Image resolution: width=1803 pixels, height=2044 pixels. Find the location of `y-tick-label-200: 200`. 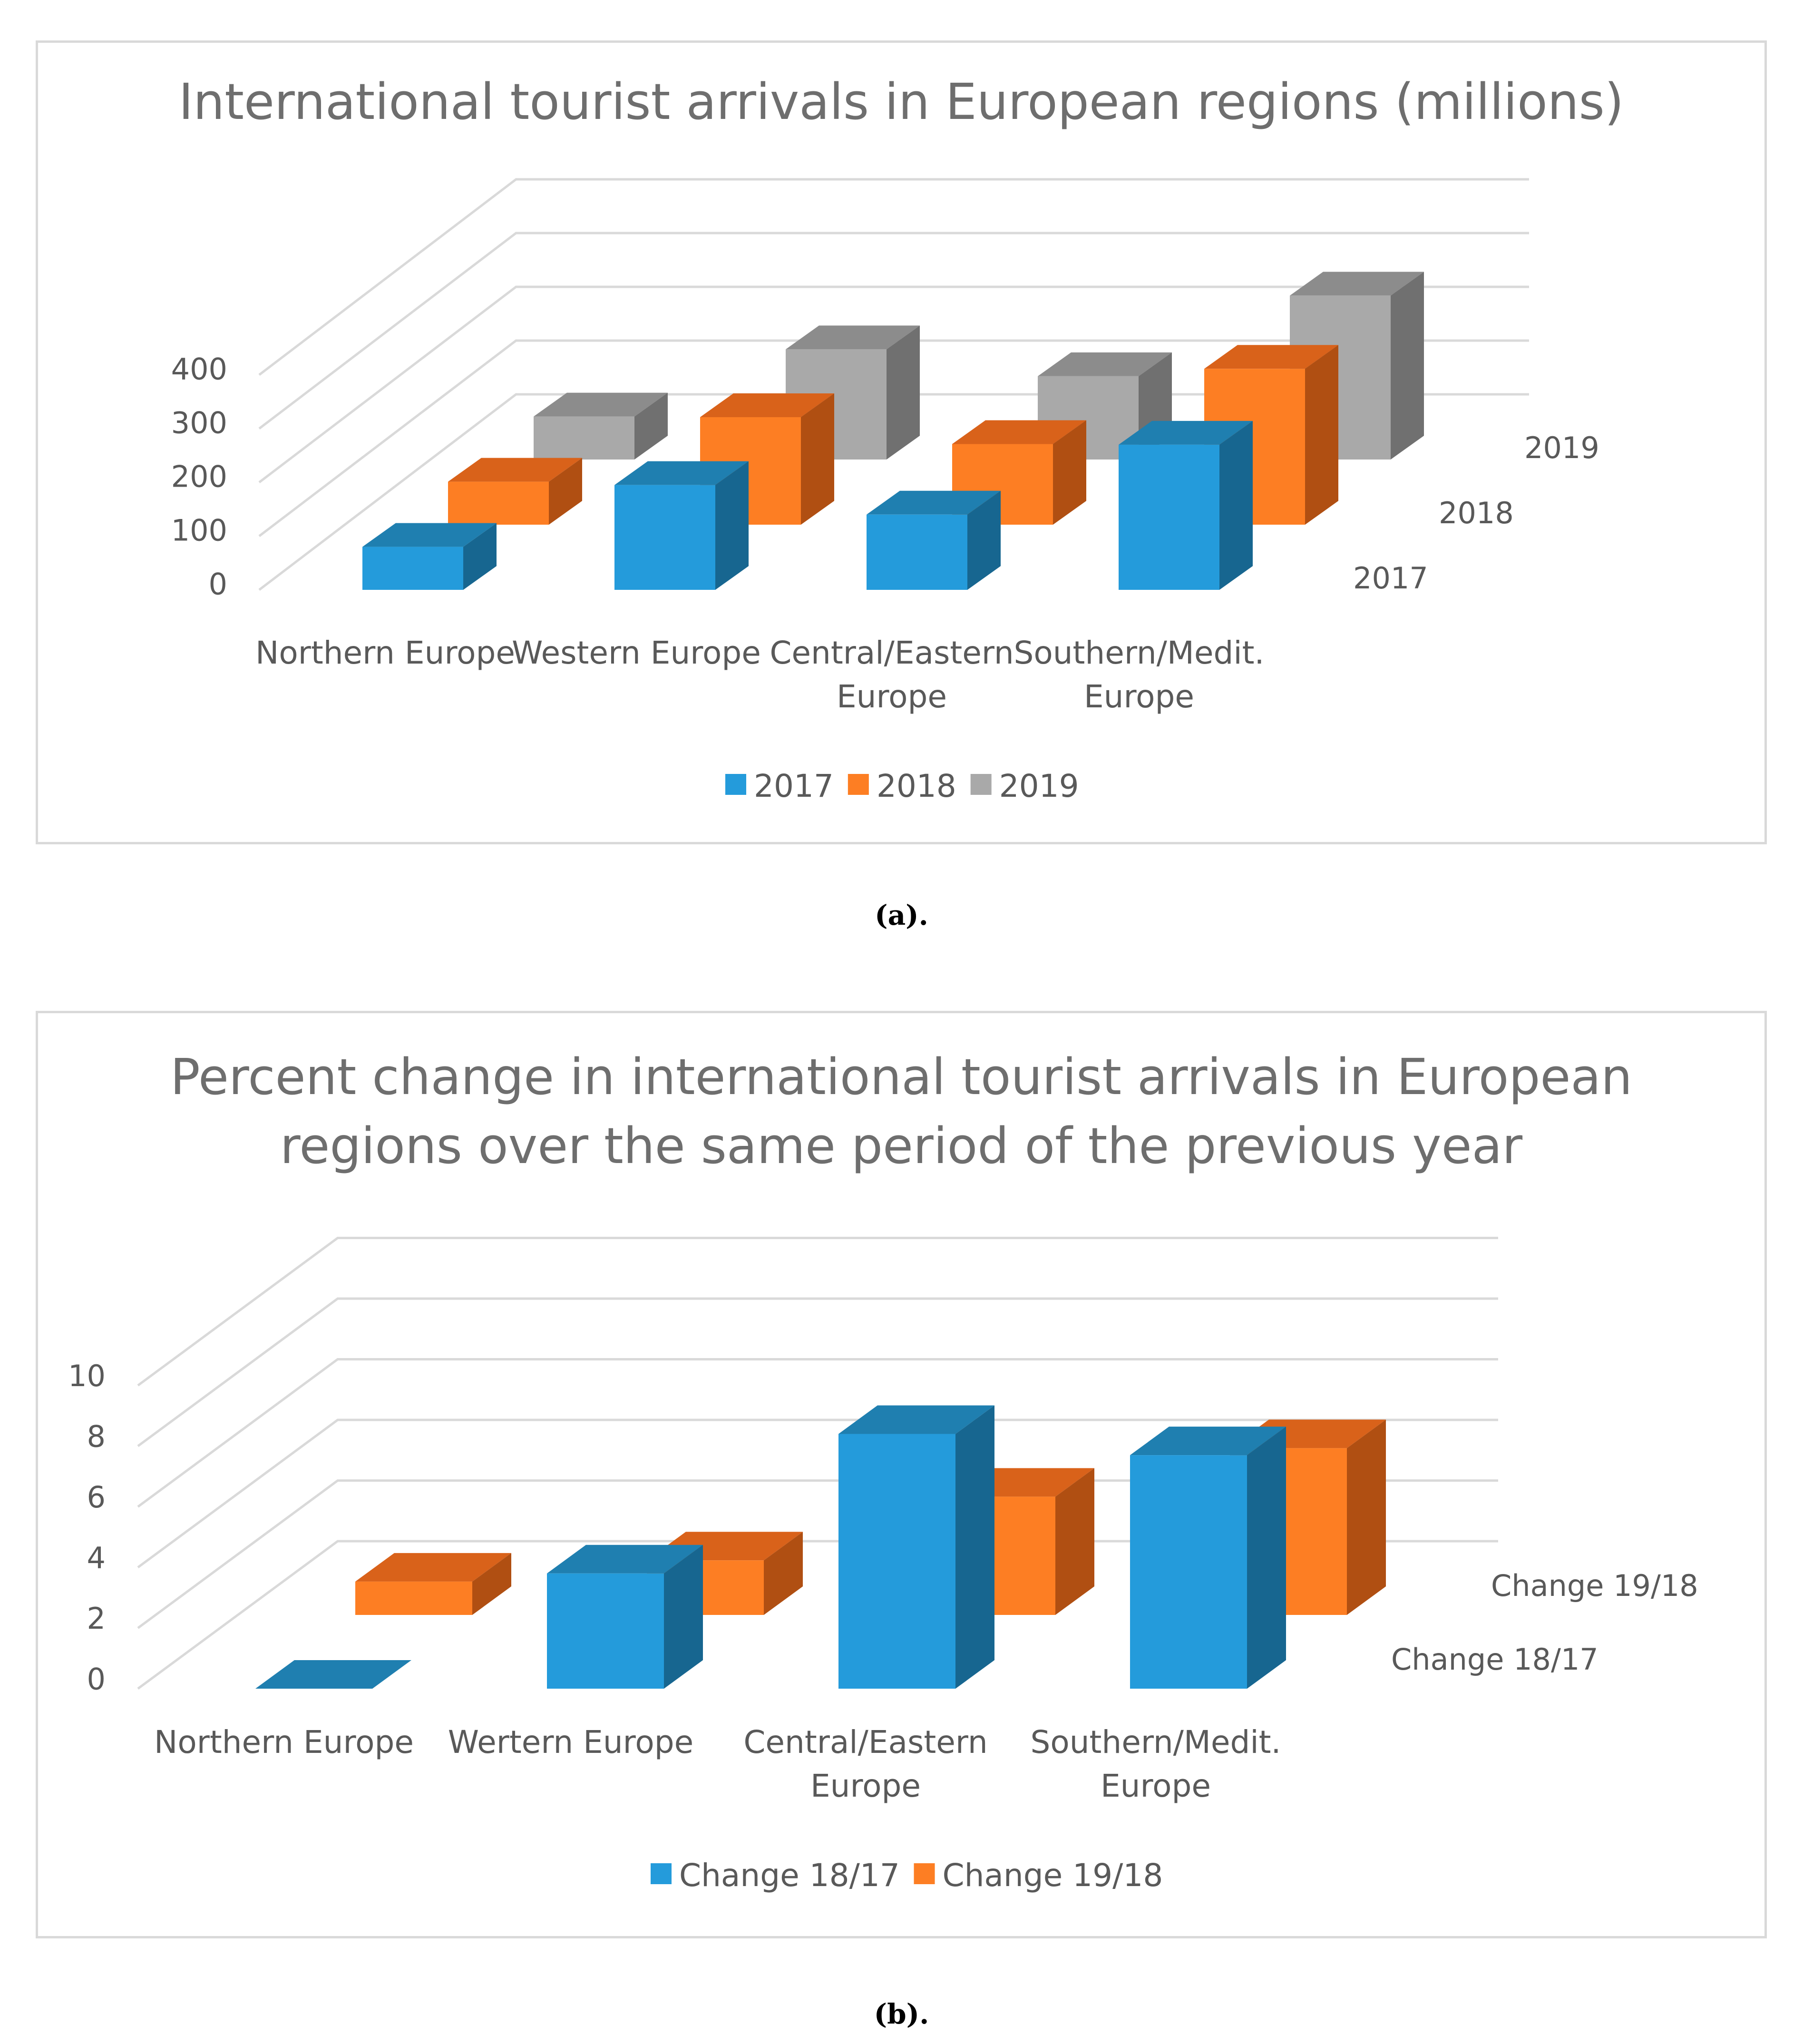

y-tick-label-200: 200 is located at coordinates (199, 477).